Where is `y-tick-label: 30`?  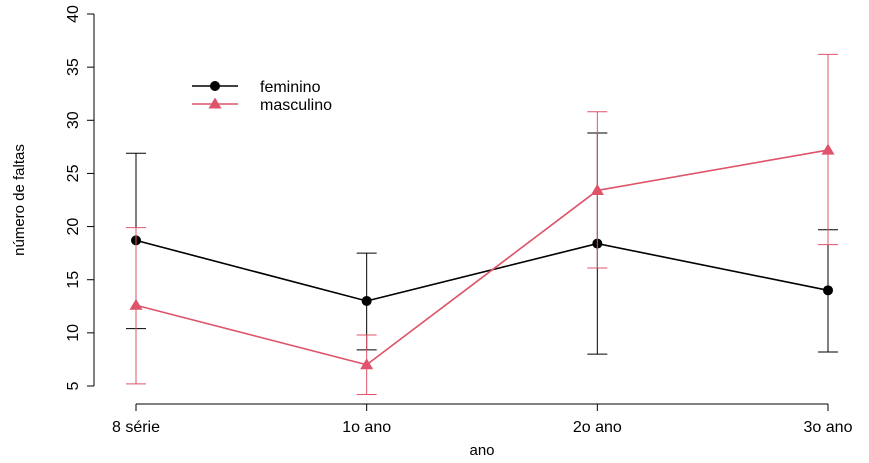
y-tick-label: 30 is located at coordinates (73, 120).